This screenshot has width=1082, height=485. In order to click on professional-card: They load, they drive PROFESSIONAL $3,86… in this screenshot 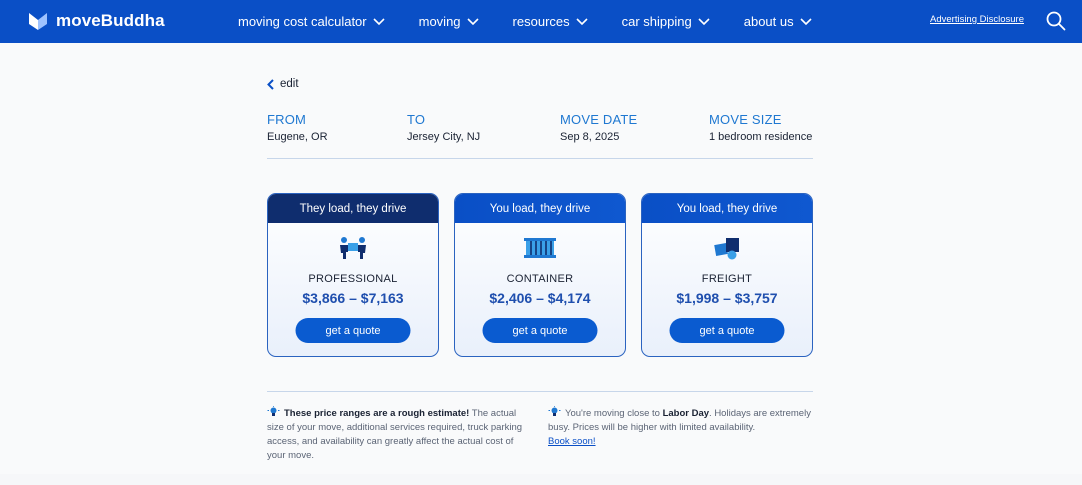, I will do `click(353, 275)`.